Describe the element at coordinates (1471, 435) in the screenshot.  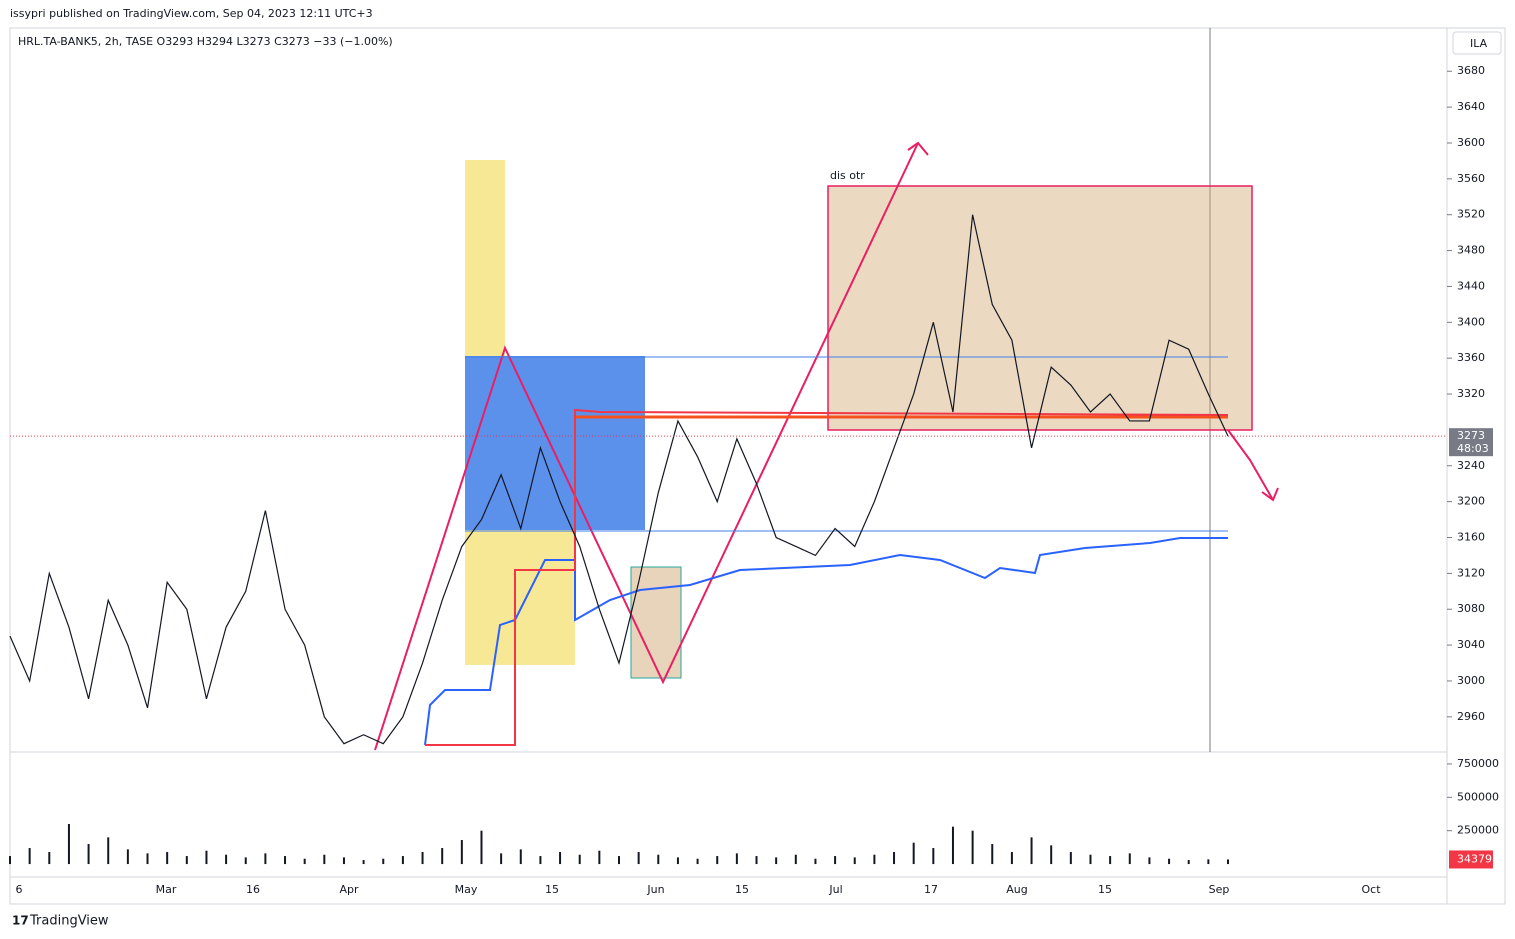
I see `last-price-label: 3273` at that location.